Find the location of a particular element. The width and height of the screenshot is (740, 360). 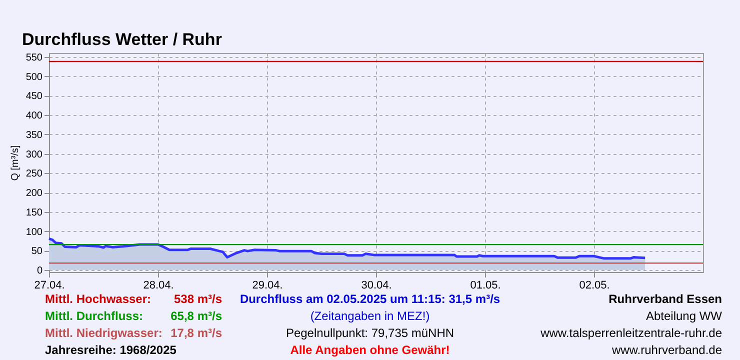

text: 17,8 m³/s is located at coordinates (196, 333).